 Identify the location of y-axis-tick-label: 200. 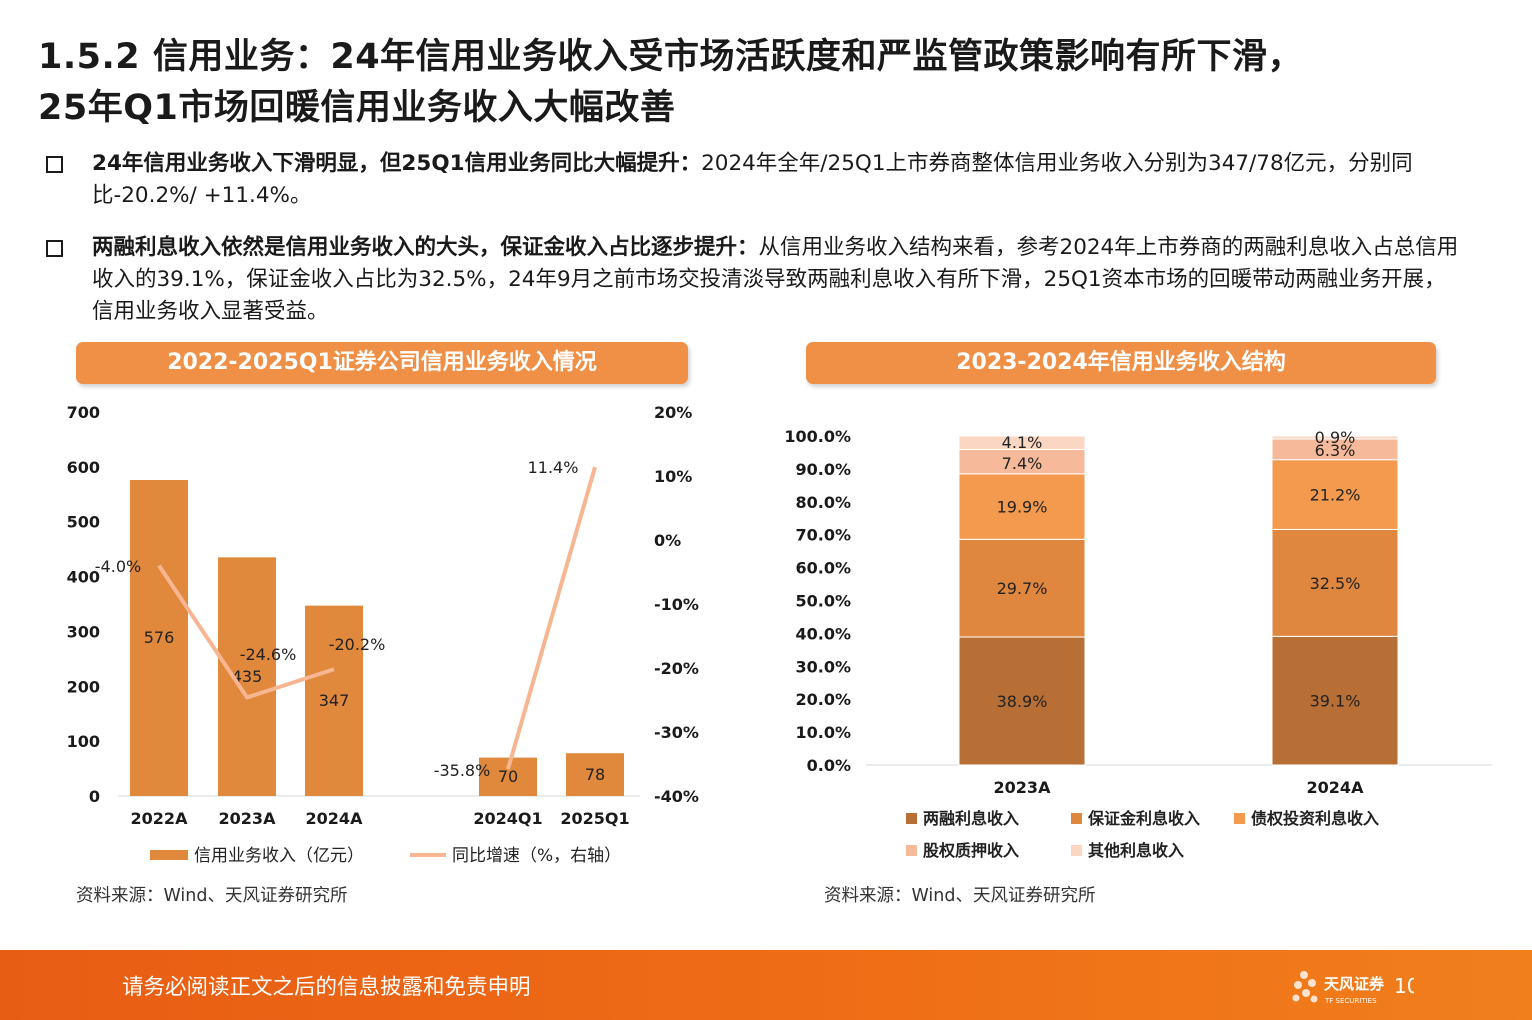
(83, 686).